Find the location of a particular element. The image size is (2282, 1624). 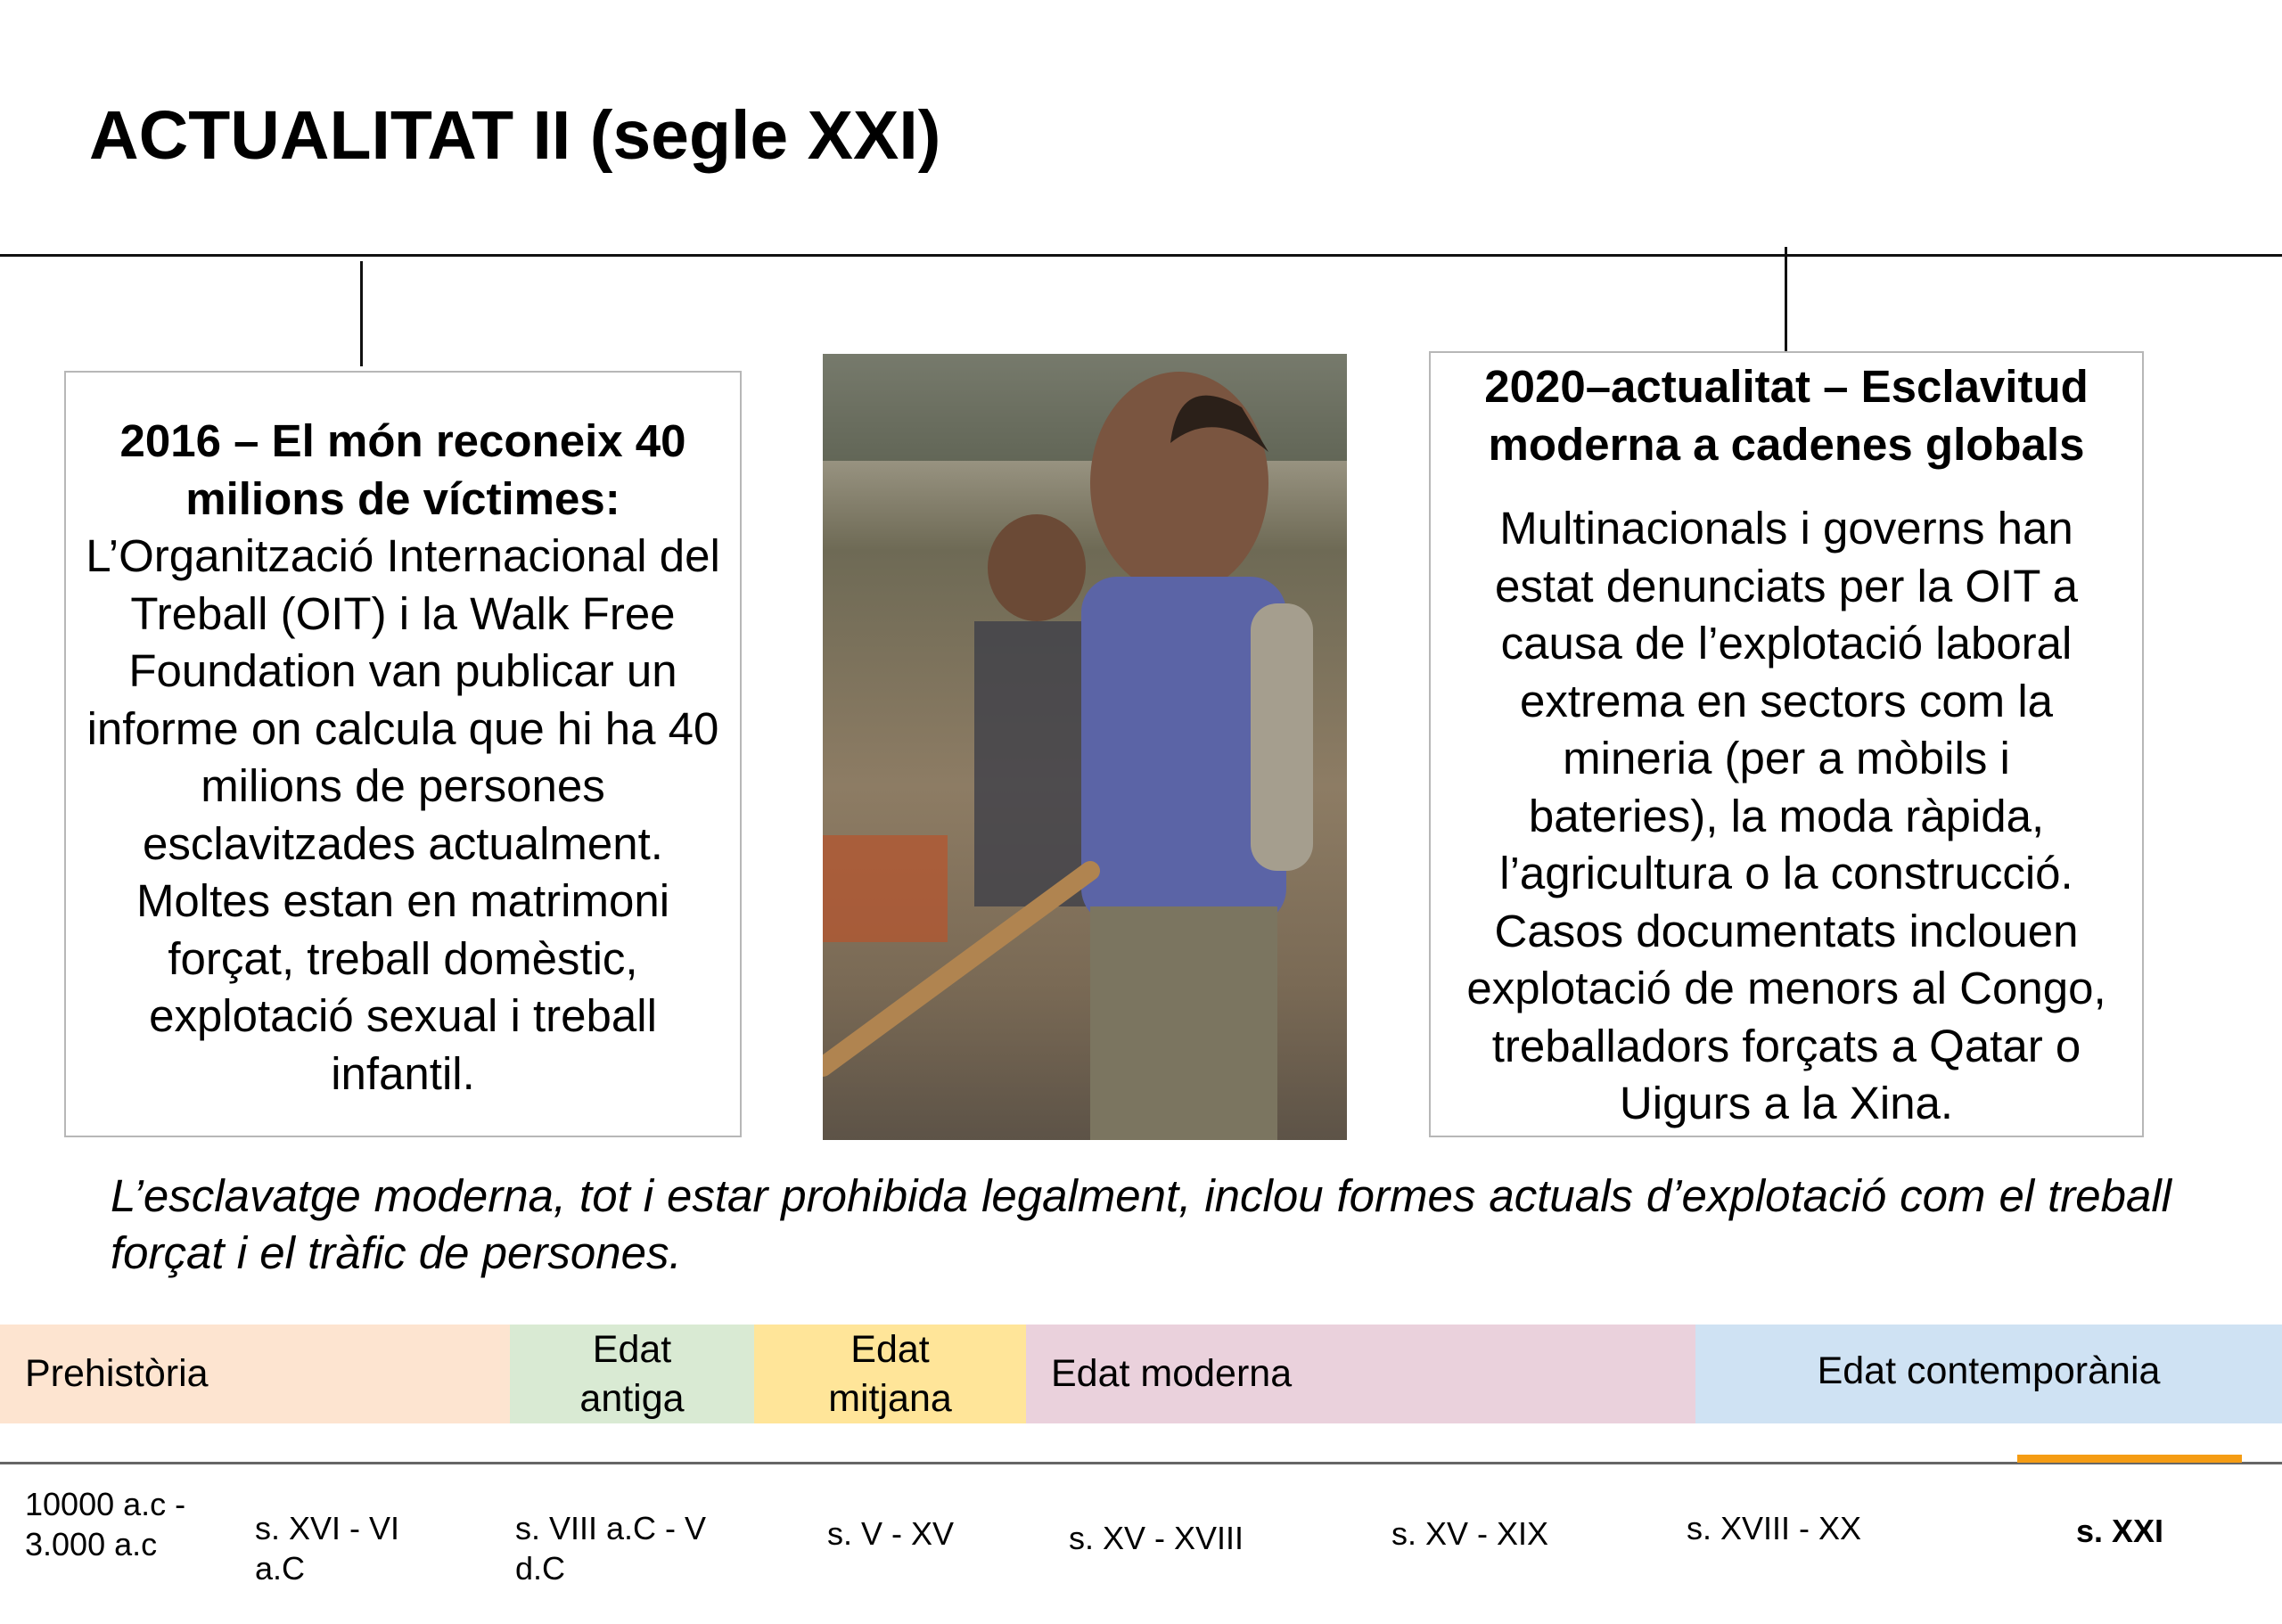

period-label: s. VIII a.C - V d.C is located at coordinates (611, 1548).